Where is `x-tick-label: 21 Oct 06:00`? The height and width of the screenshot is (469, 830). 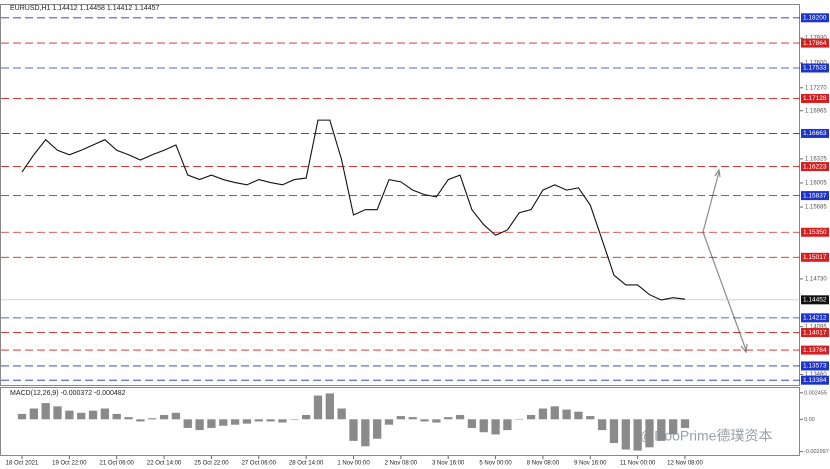 x-tick-label: 21 Oct 06:00 is located at coordinates (117, 464).